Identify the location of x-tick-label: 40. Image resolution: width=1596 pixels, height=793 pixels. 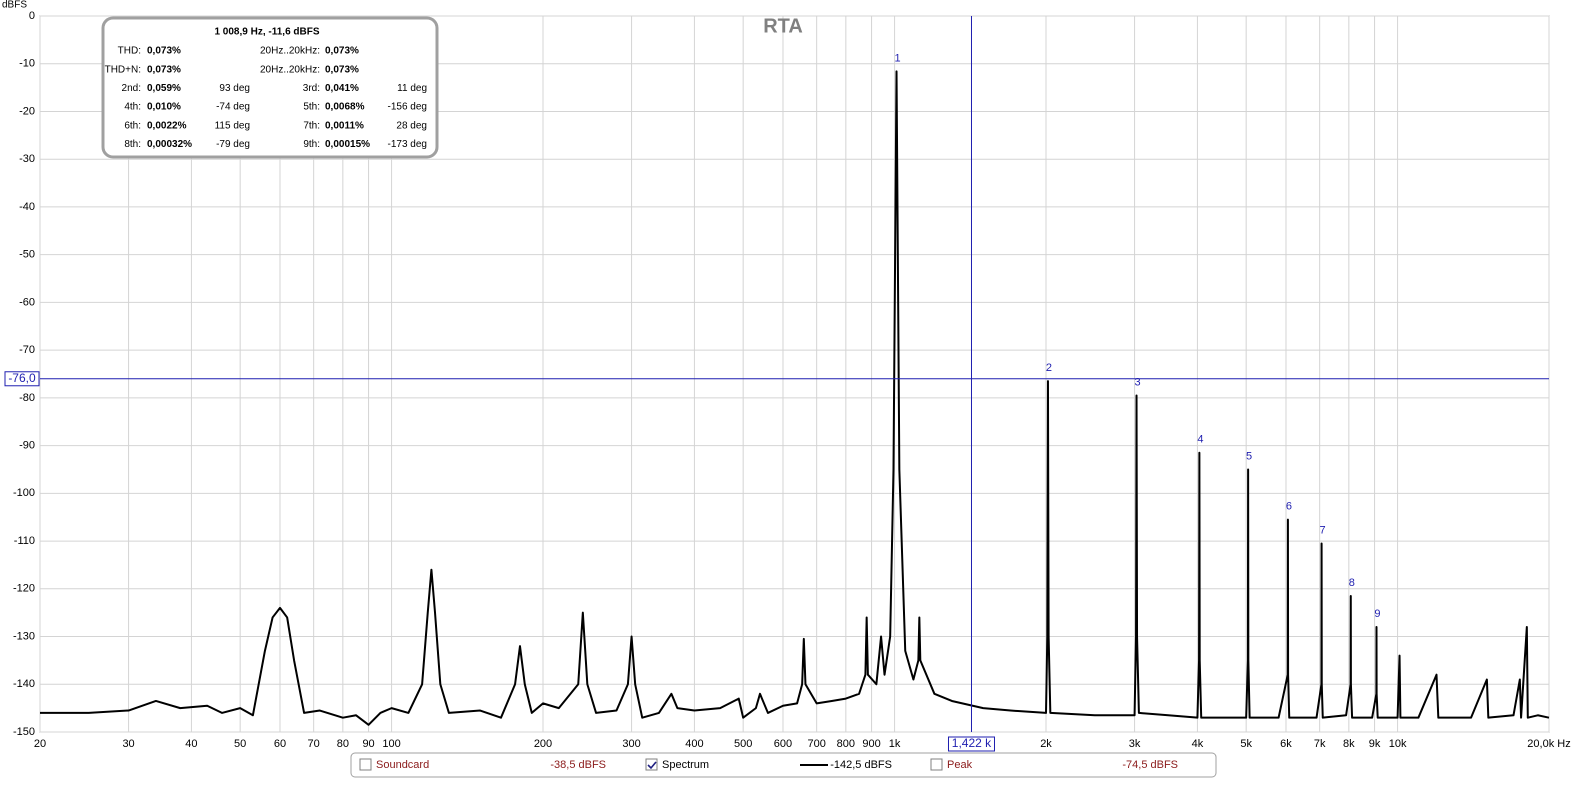
(191, 744).